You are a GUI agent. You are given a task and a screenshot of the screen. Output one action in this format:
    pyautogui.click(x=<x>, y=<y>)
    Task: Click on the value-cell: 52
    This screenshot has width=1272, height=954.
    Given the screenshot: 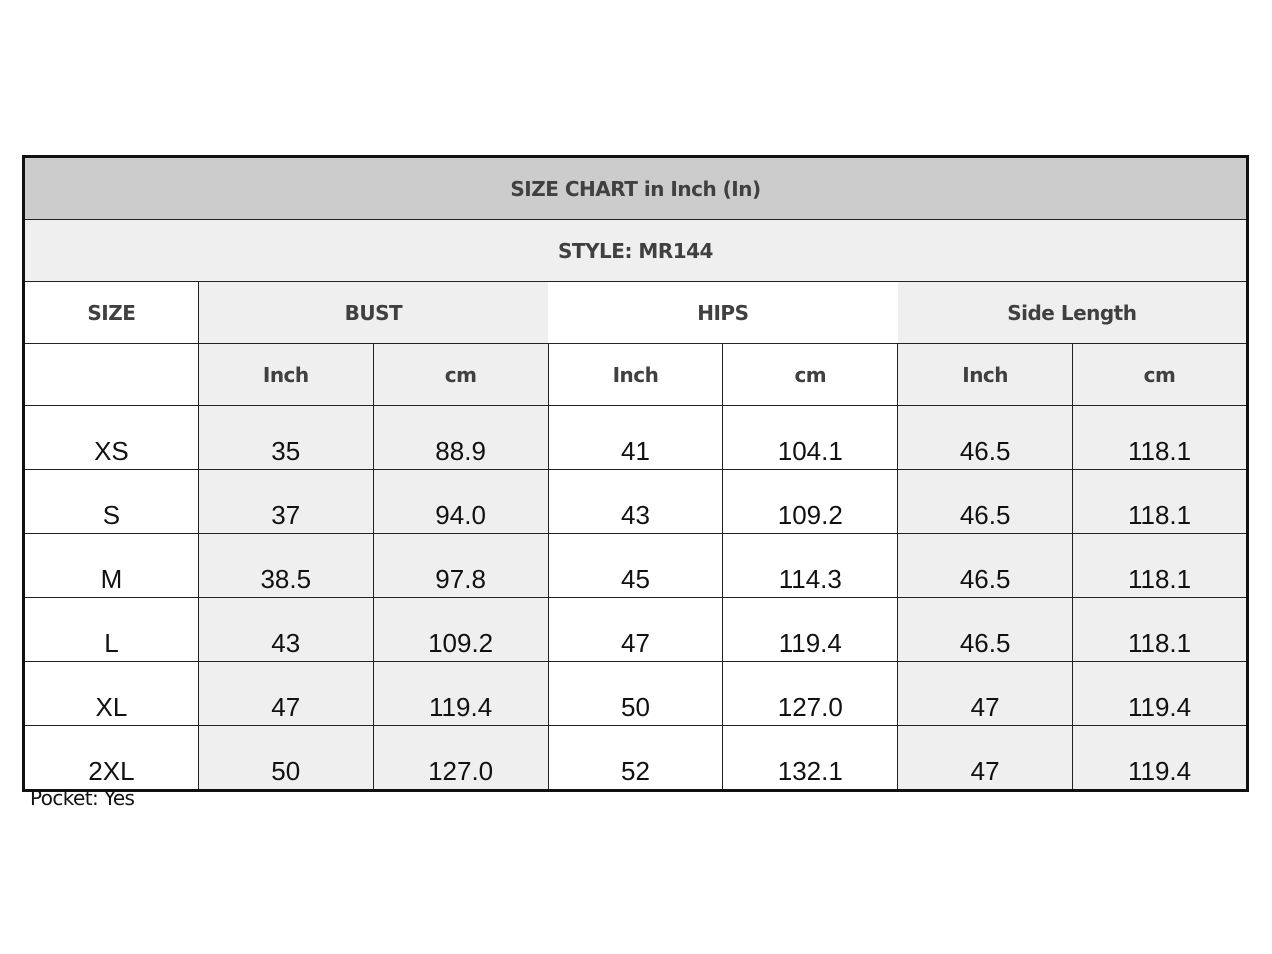 What is the action you would take?
    pyautogui.click(x=635, y=758)
    